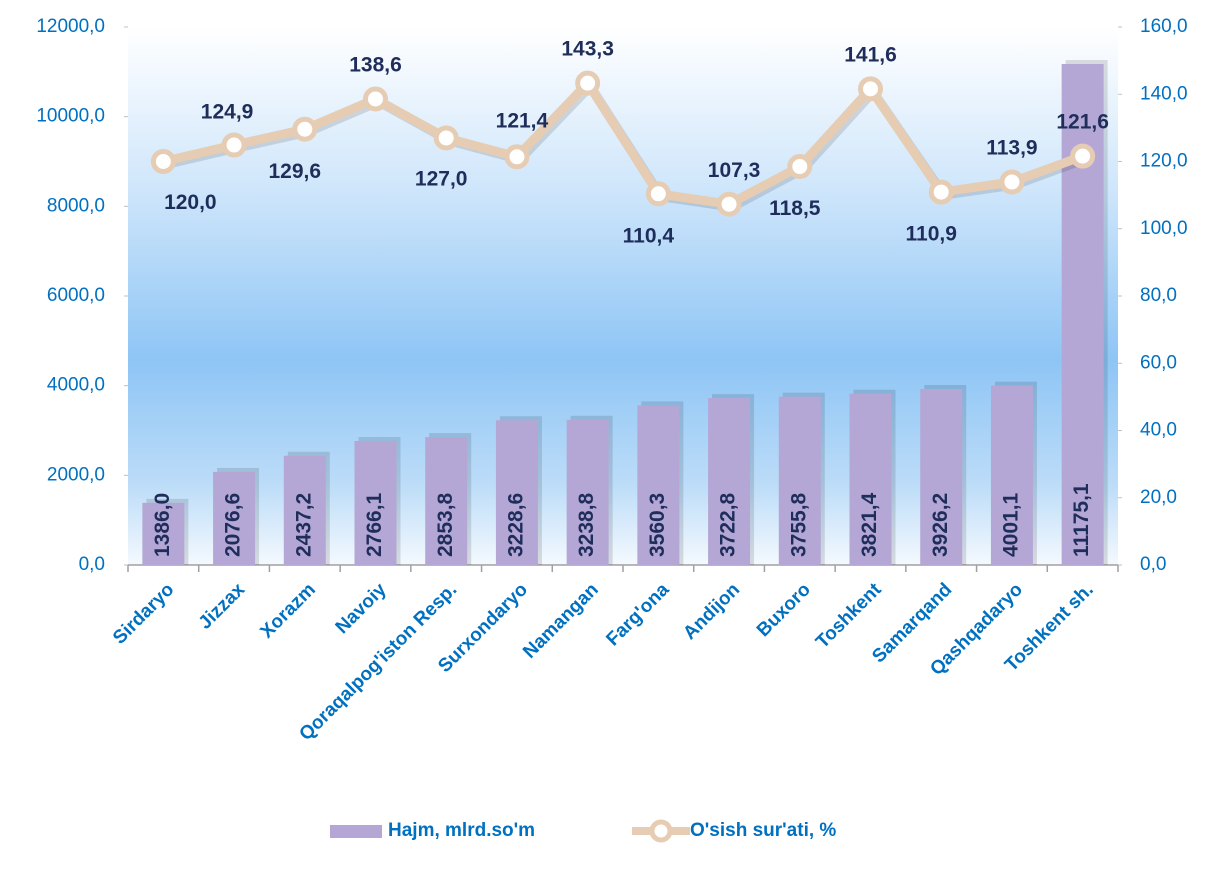 This screenshot has width=1210, height=875. What do you see at coordinates (303, 525) in the screenshot?
I see `bar-value-label: 2437,2` at bounding box center [303, 525].